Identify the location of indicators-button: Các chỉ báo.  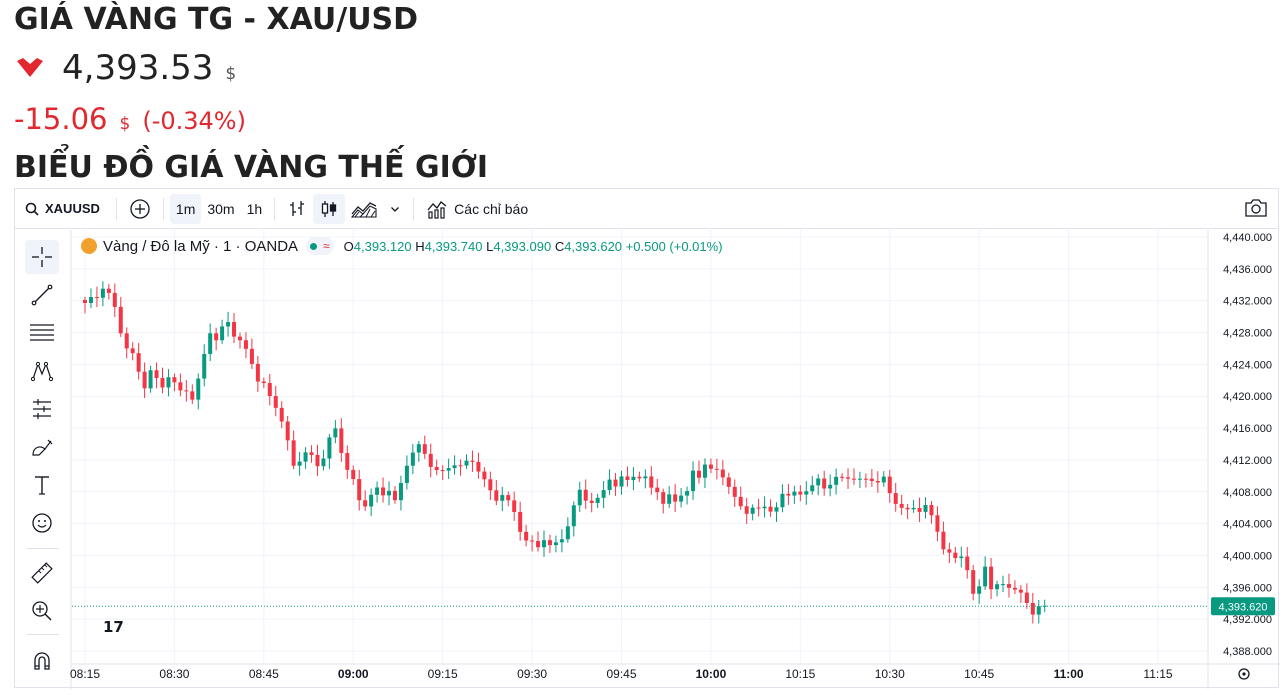
(477, 209).